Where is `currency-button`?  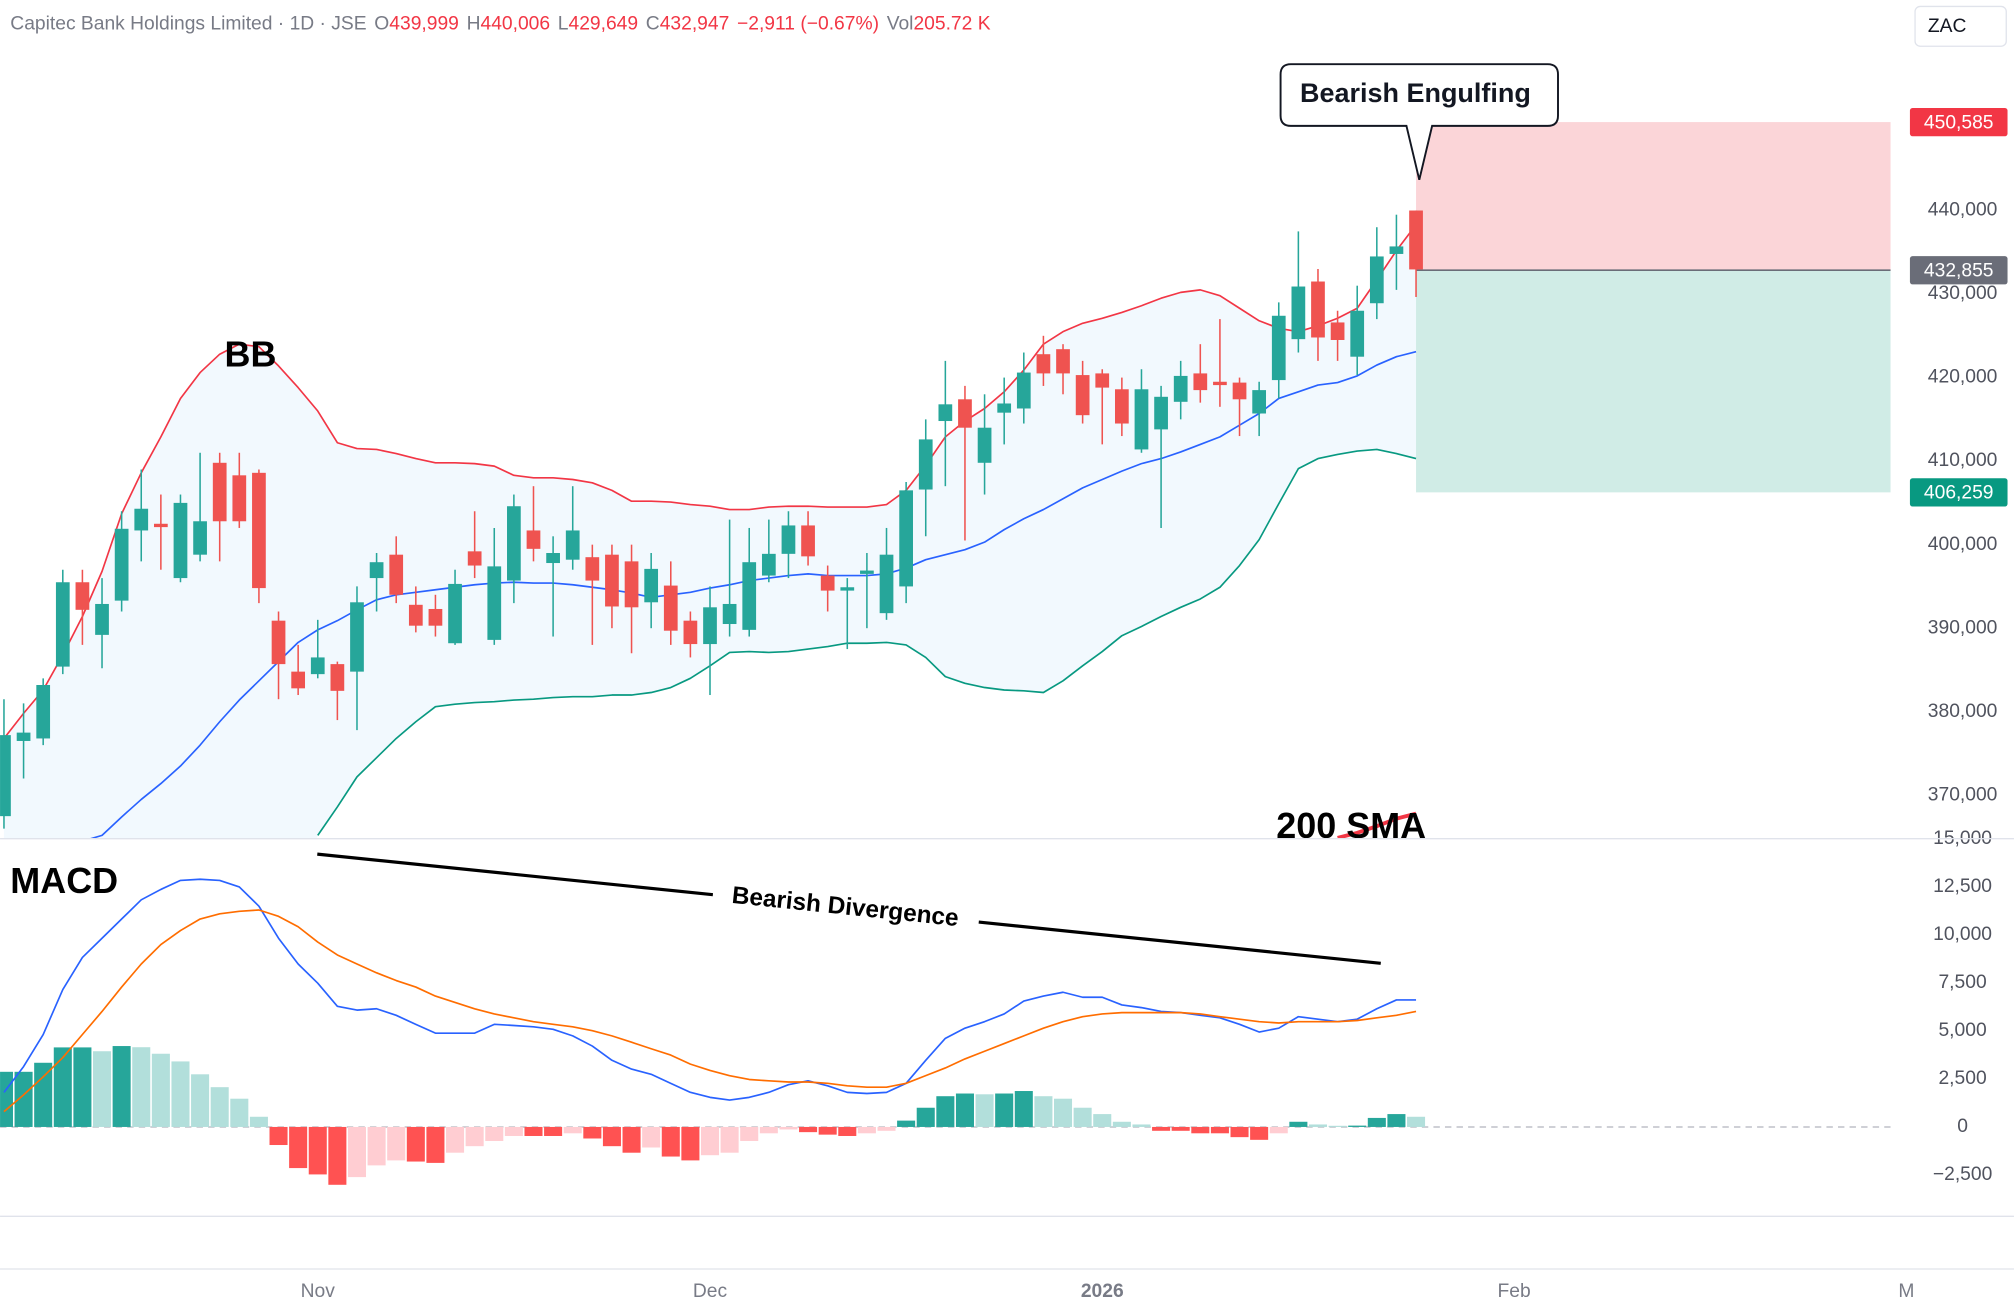 currency-button is located at coordinates (1960, 26).